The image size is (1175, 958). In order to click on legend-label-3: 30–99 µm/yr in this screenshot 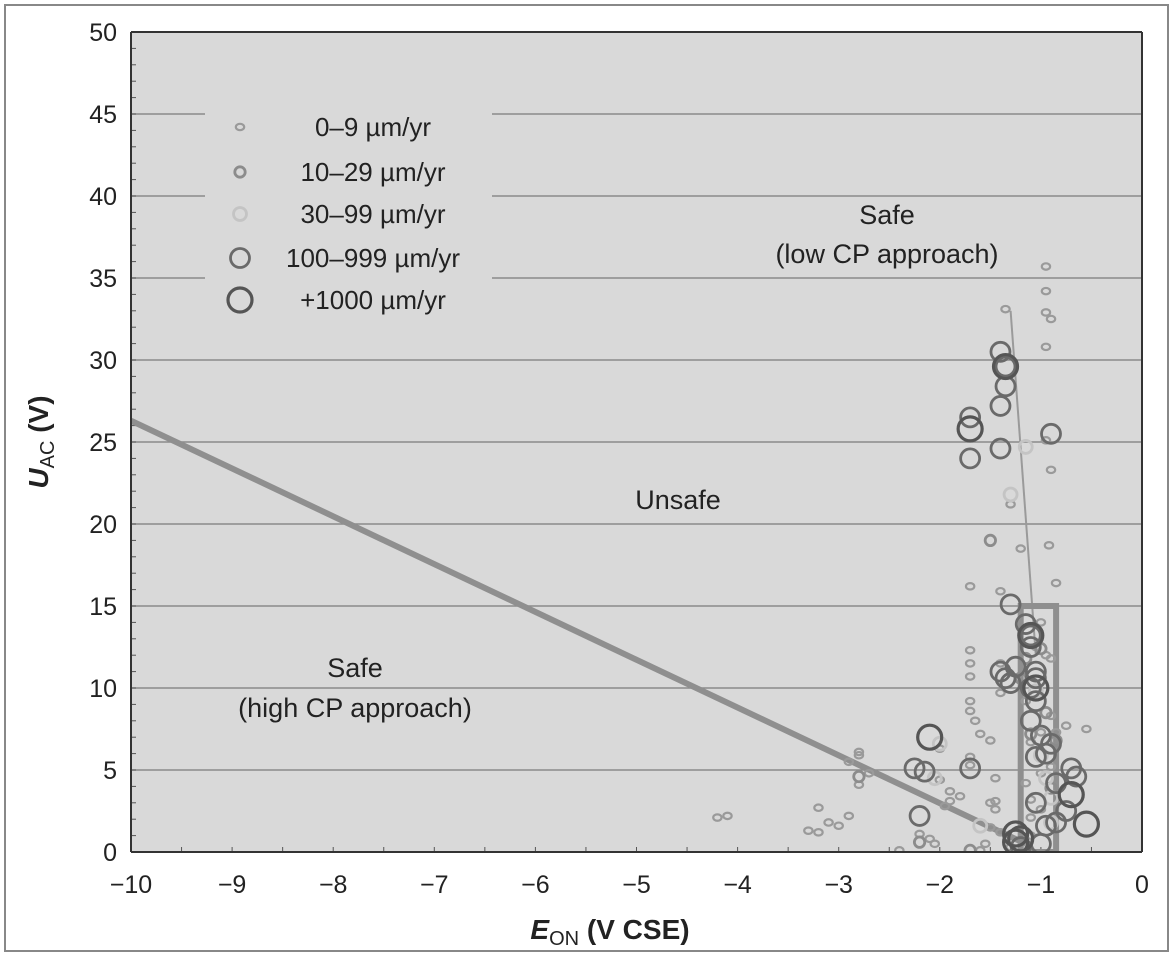, I will do `click(372, 214)`.